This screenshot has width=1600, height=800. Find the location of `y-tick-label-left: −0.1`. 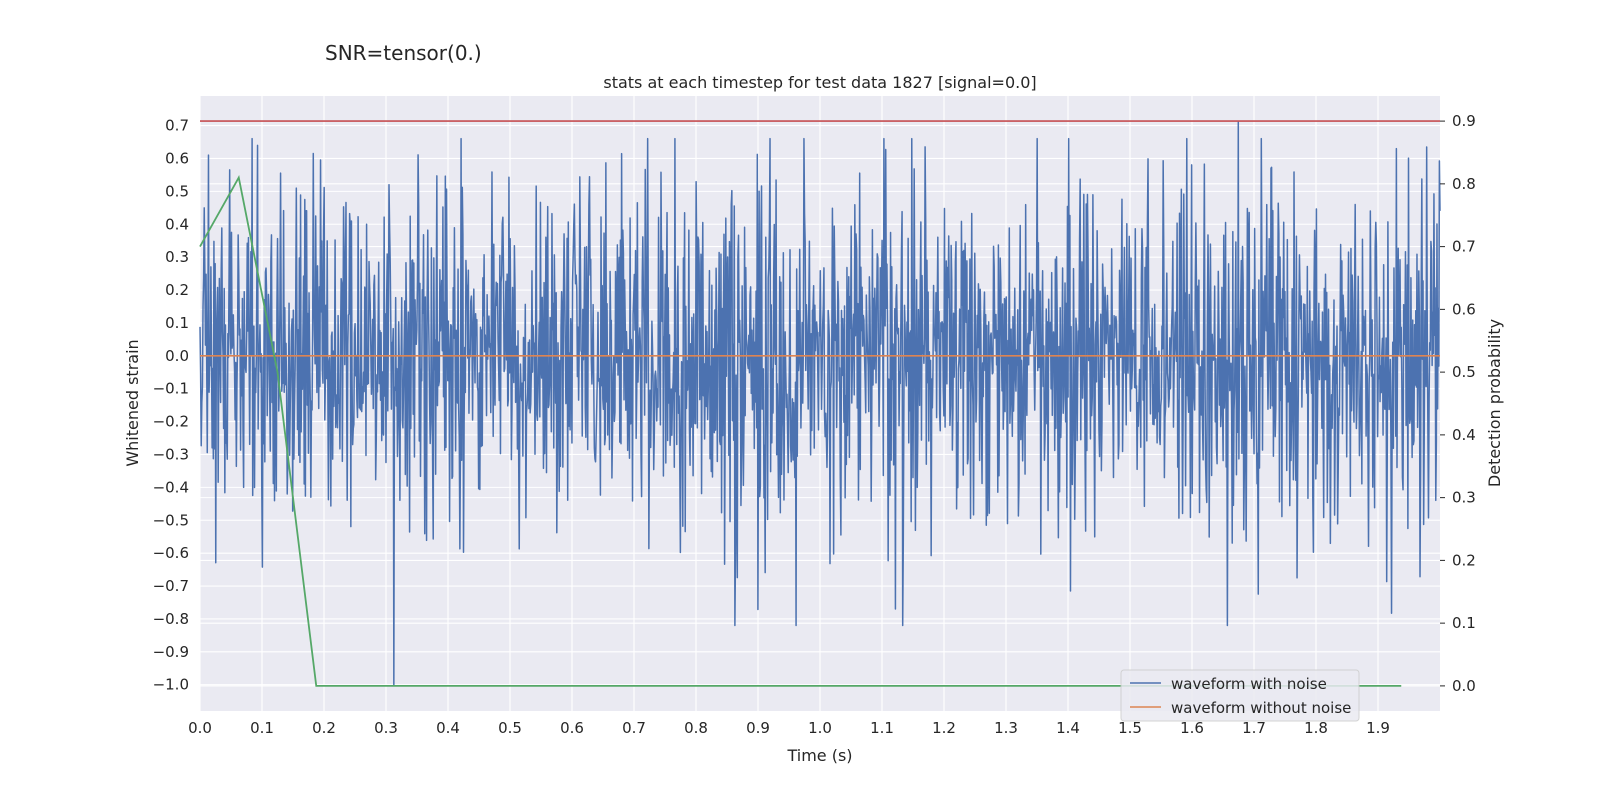

y-tick-label-left: −0.1 is located at coordinates (171, 389).